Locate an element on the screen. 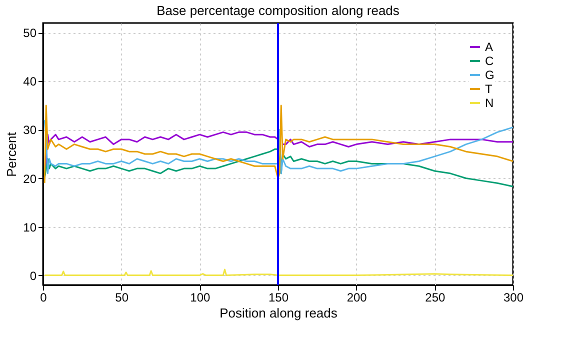 The height and width of the screenshot is (360, 576). y-tick-label: 20 is located at coordinates (30, 179).